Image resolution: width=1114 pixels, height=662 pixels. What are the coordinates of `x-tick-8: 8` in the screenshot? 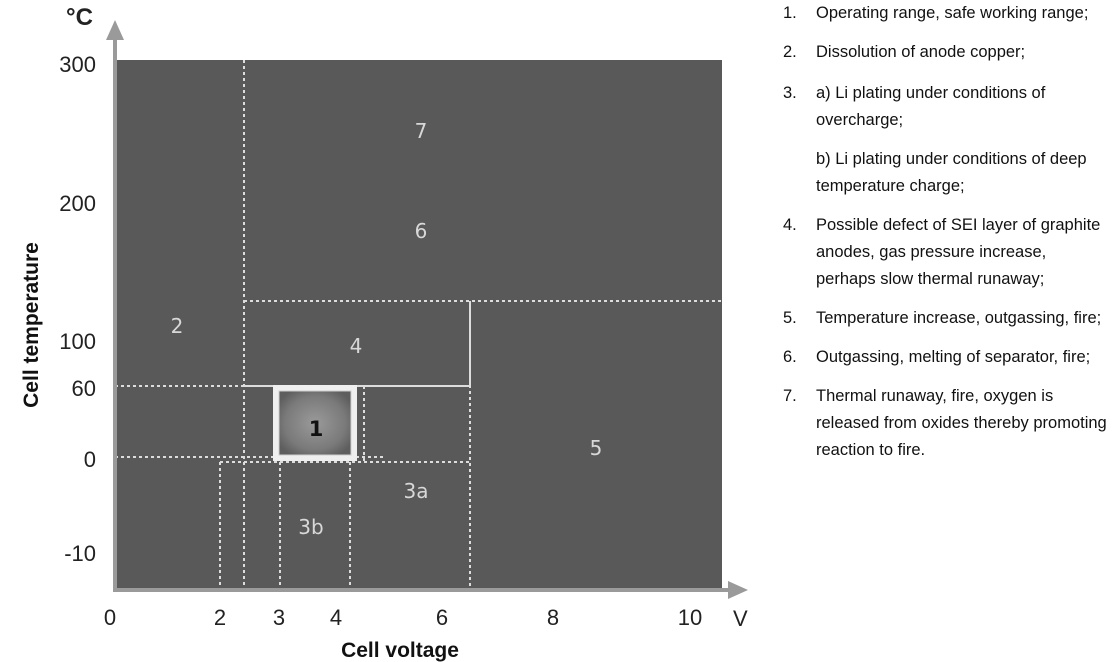 It's located at (553, 617).